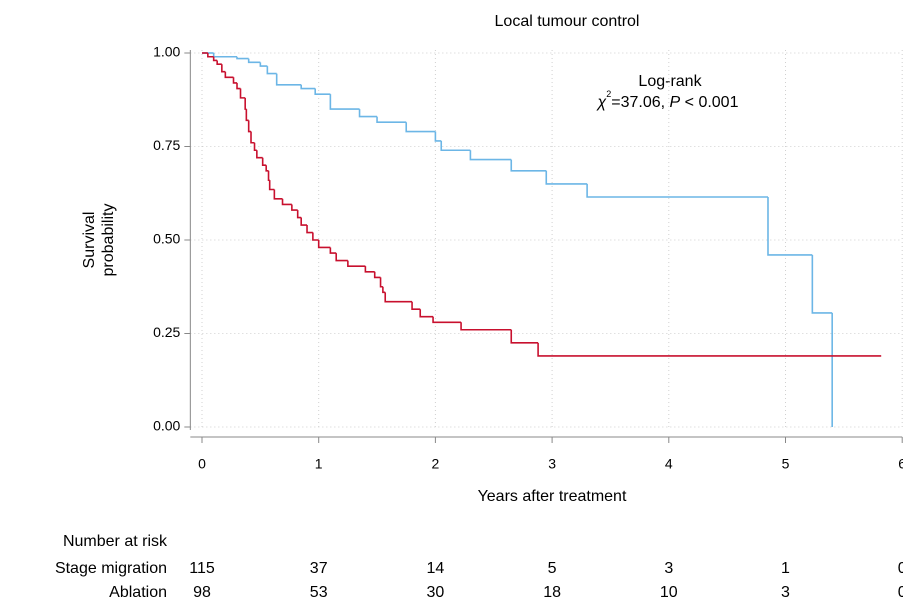 The height and width of the screenshot is (601, 903). Describe the element at coordinates (552, 592) in the screenshot. I see `risk-count: 18` at that location.